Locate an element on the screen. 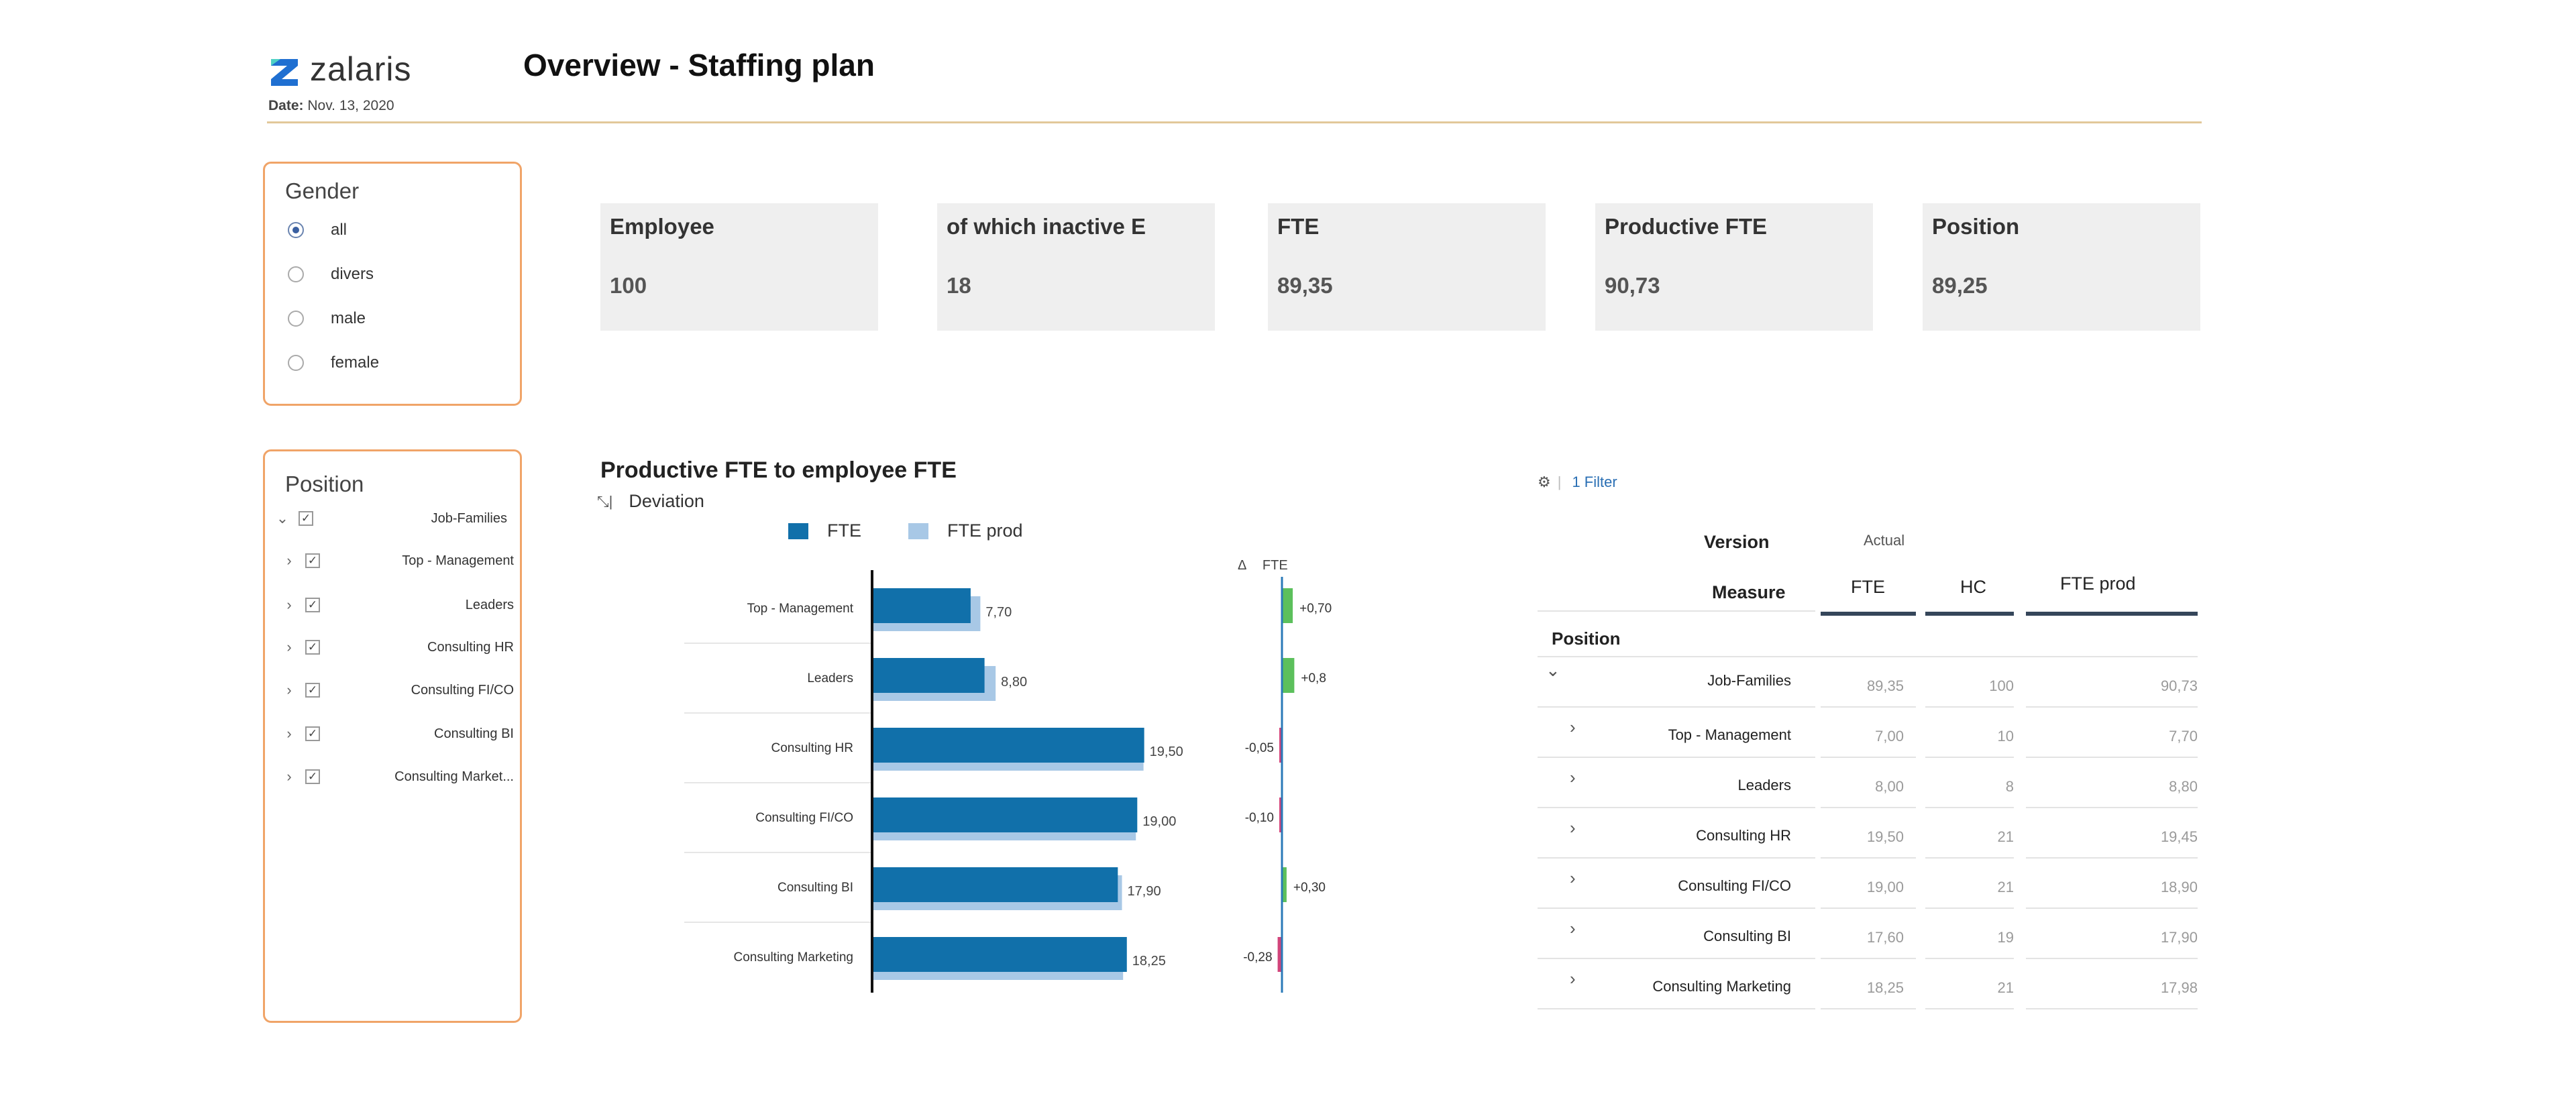 The image size is (2576, 1102). tree-item-job-families: ⌄ ✓ Job-Families is located at coordinates (391, 518).